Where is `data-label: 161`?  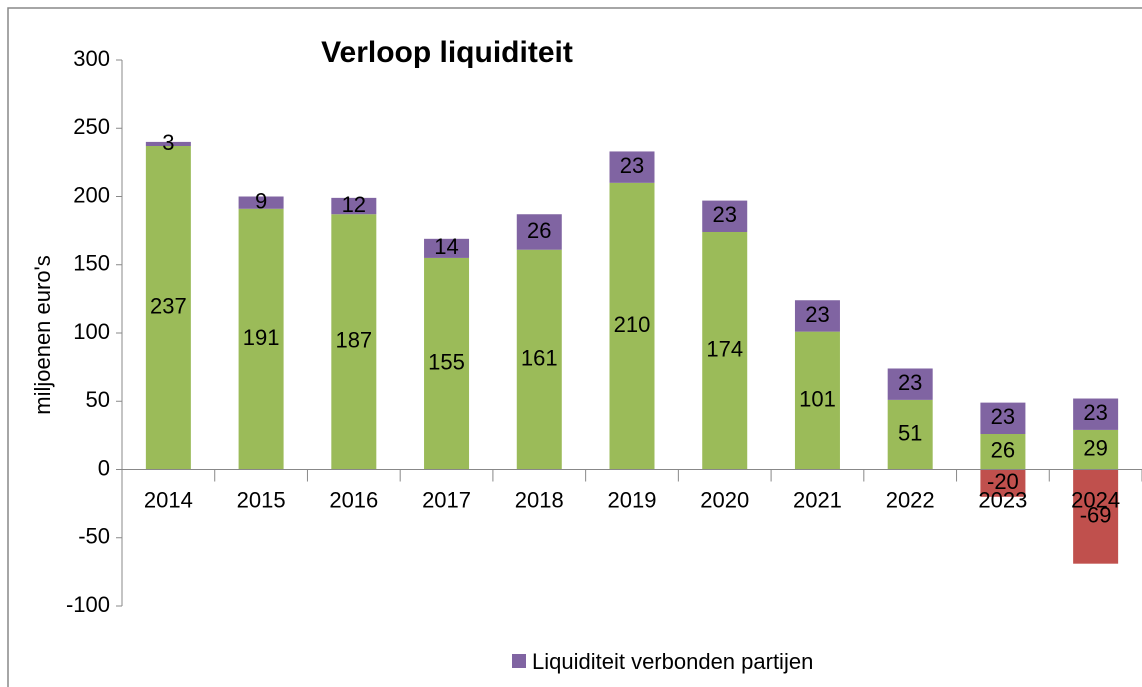 data-label: 161 is located at coordinates (539, 357).